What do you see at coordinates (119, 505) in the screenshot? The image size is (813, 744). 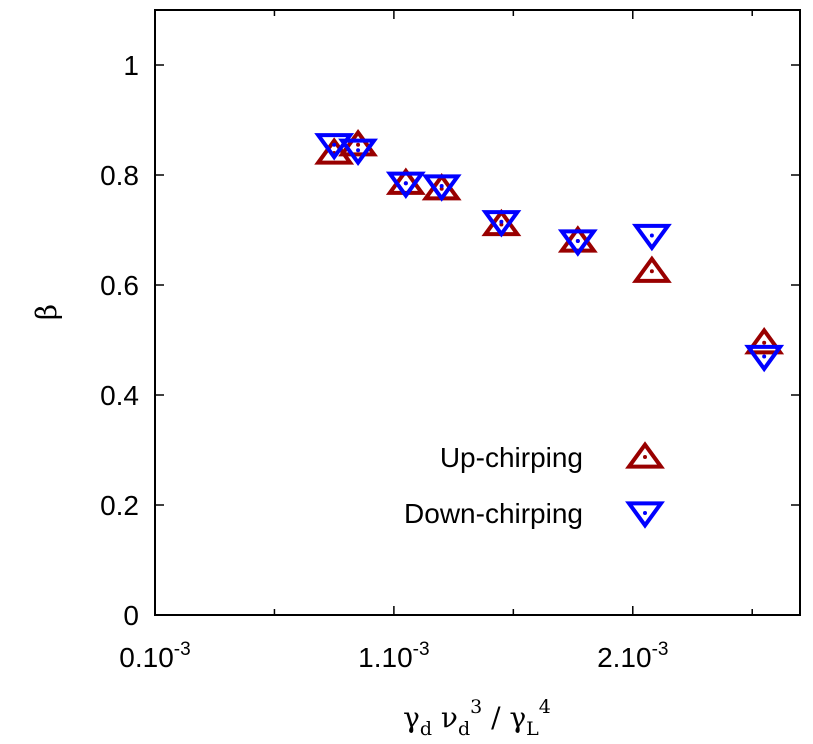 I see `y-tick-label: 0.2` at bounding box center [119, 505].